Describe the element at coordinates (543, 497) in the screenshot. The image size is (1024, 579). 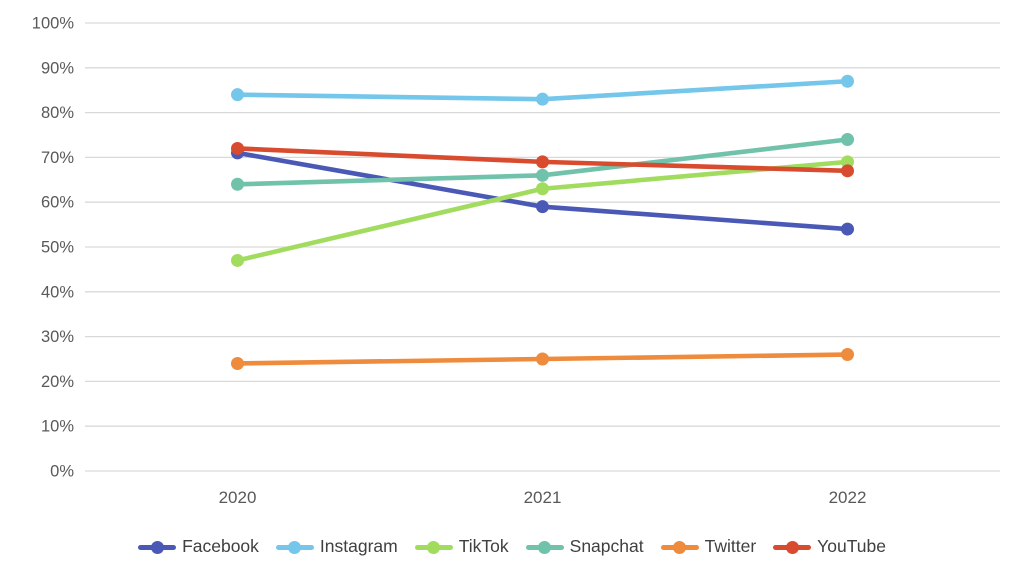
I see `x-axis-label: 2021` at that location.